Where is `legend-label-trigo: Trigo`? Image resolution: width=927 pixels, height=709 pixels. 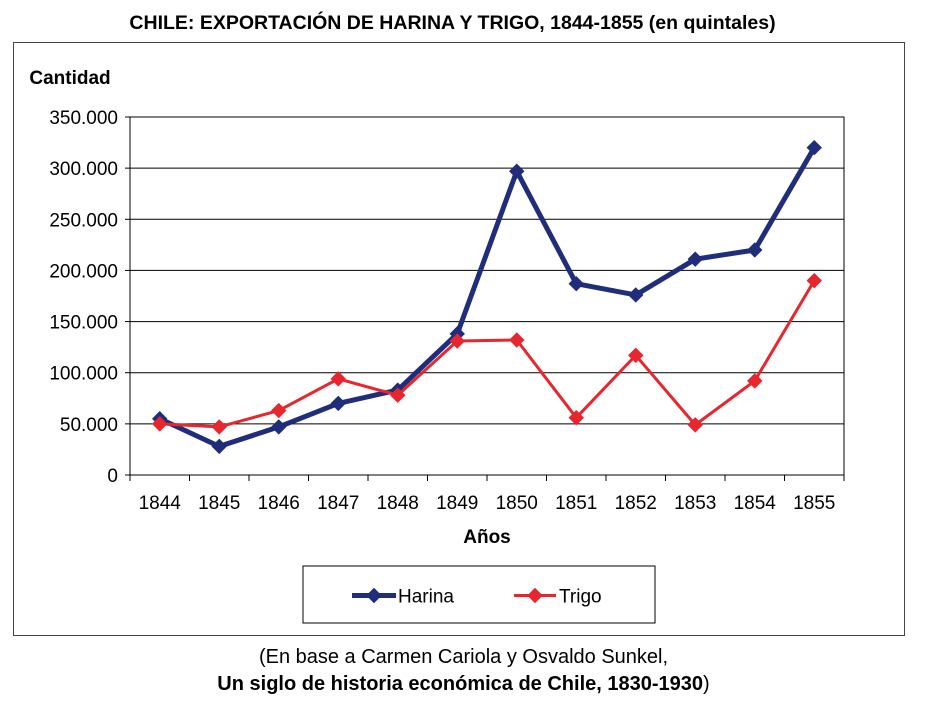 legend-label-trigo: Trigo is located at coordinates (580, 597).